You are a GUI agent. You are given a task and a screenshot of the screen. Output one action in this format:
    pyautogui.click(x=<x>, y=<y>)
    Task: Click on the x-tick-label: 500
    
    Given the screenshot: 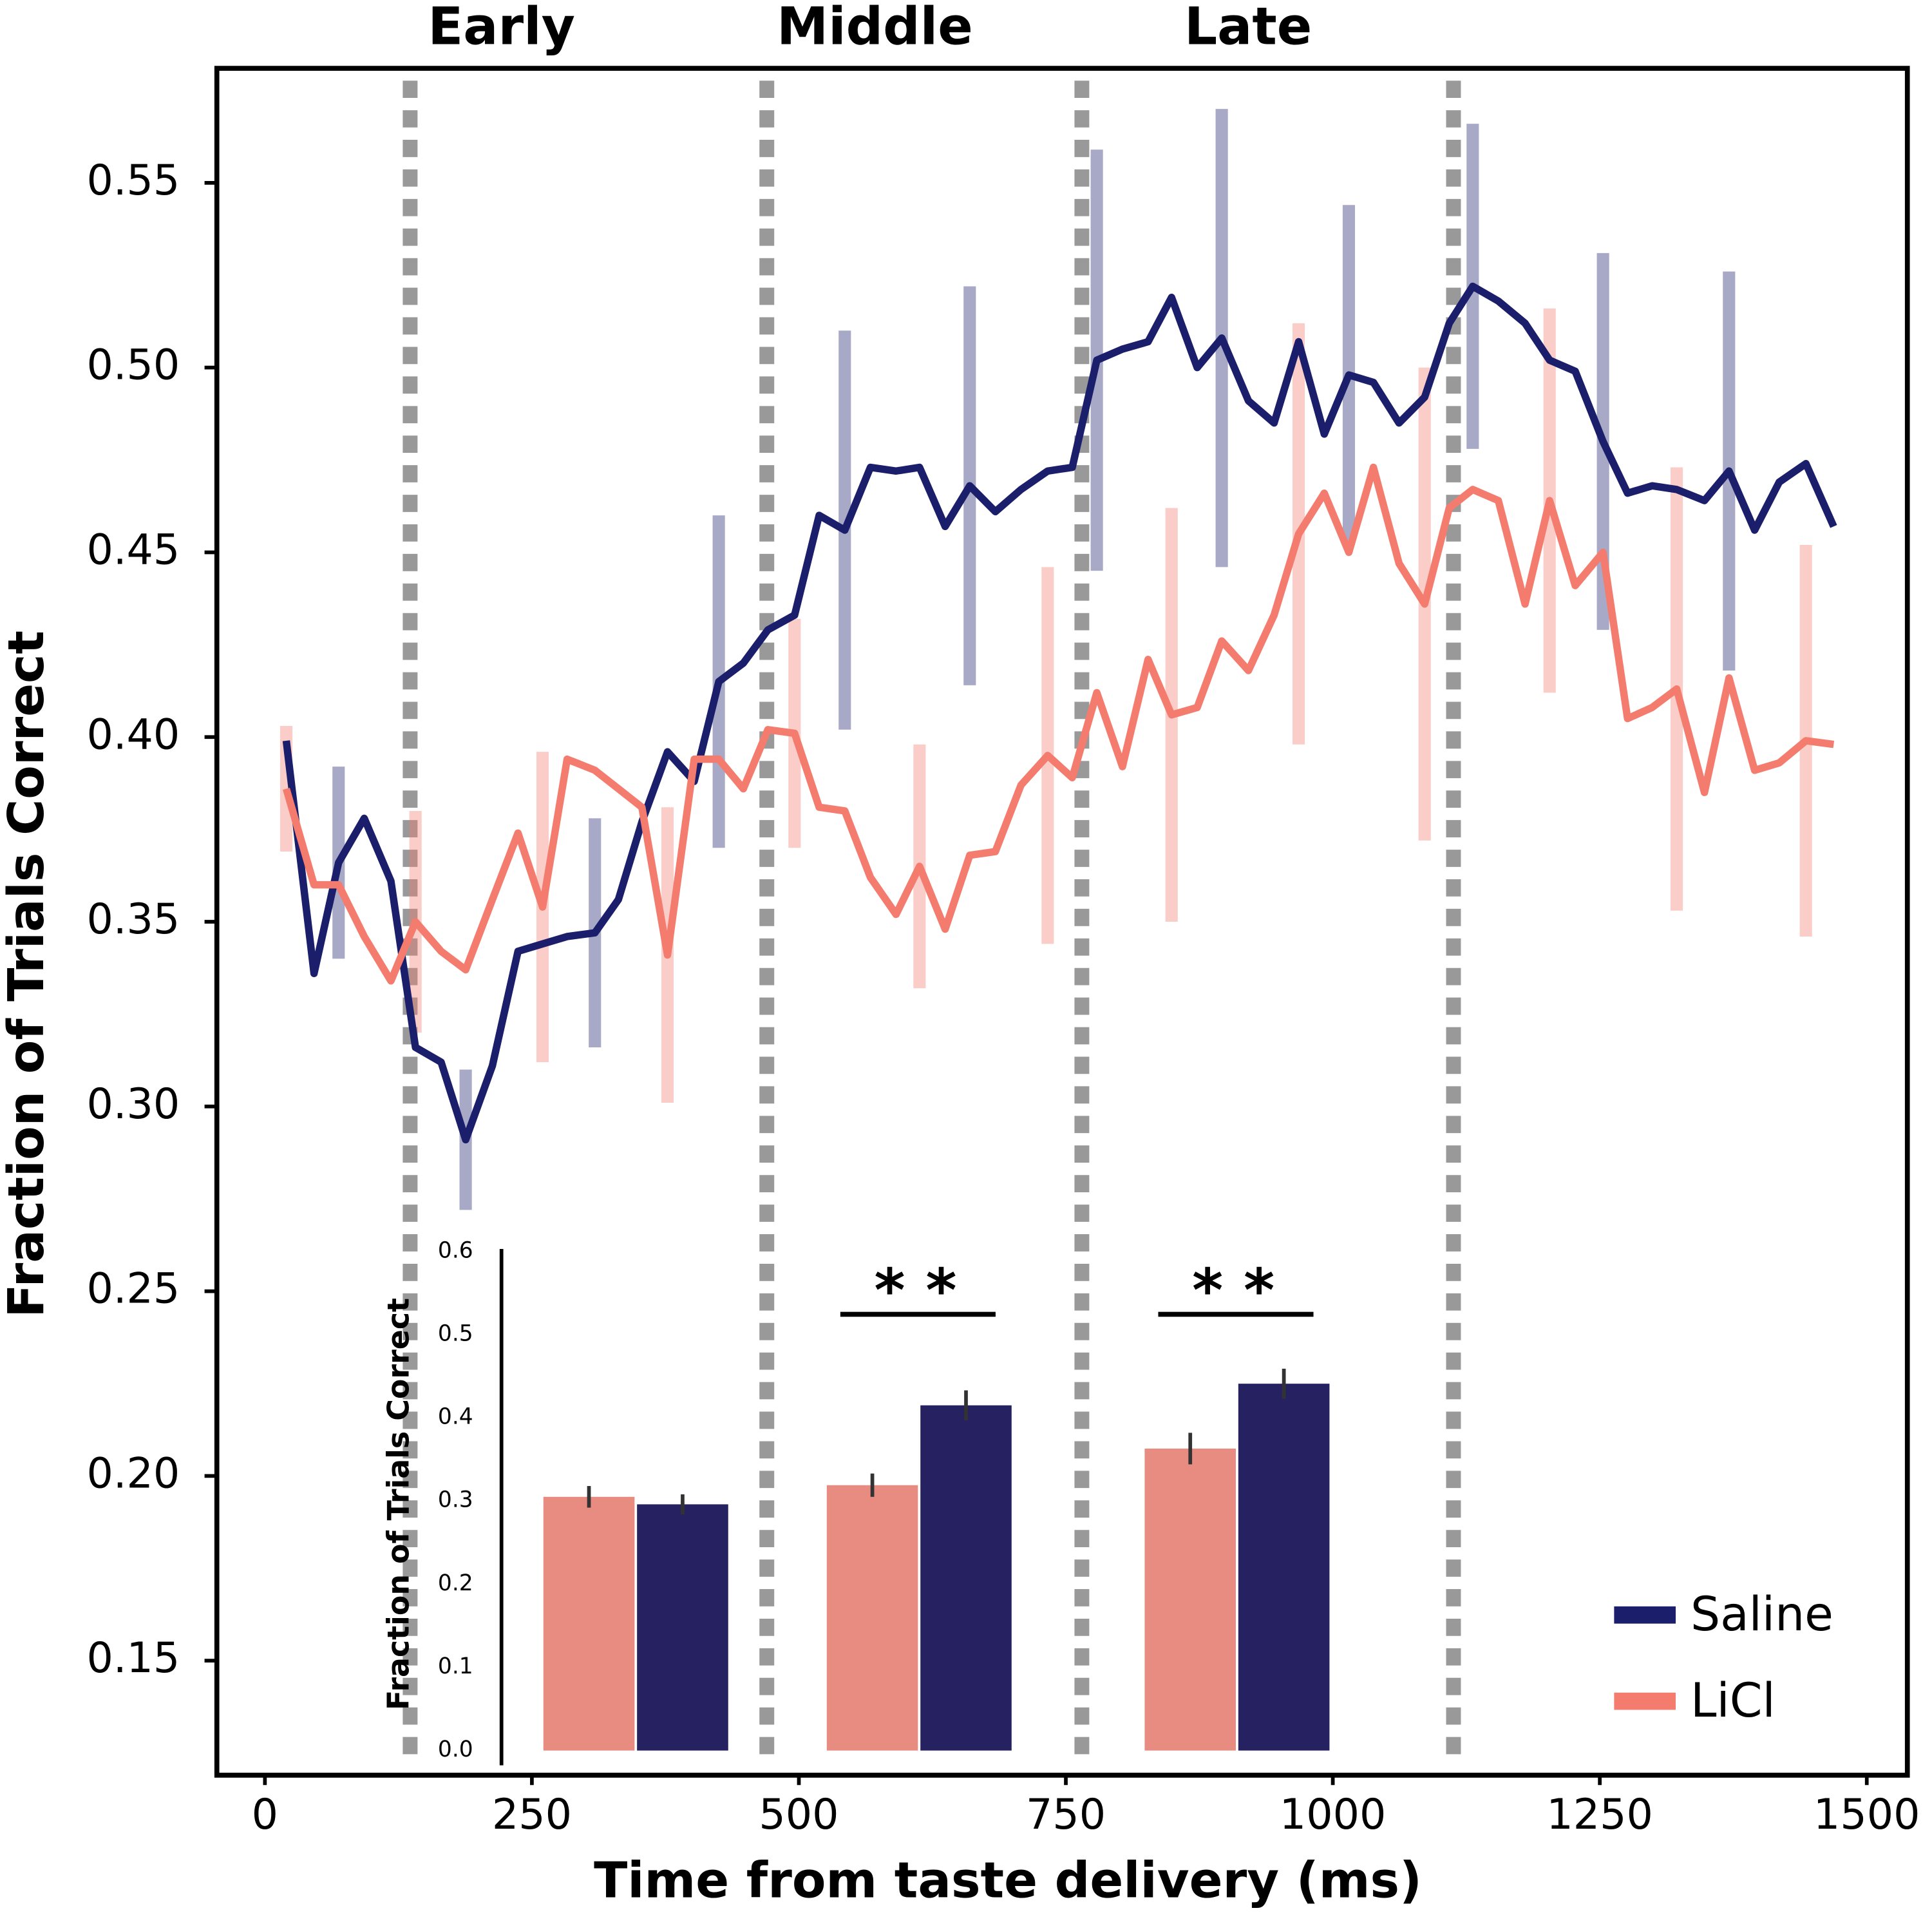 What is the action you would take?
    pyautogui.click(x=798, y=1815)
    